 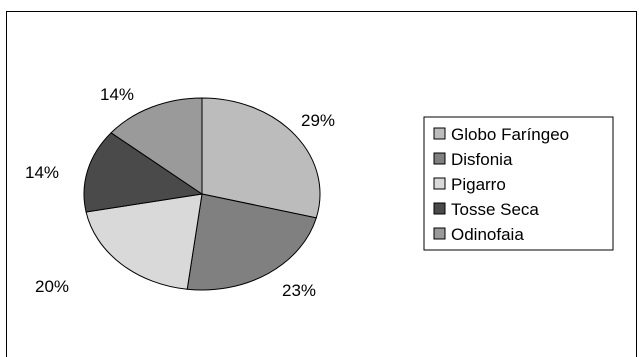 What do you see at coordinates (478, 184) in the screenshot?
I see `legend-label-pigarro: Pigarro` at bounding box center [478, 184].